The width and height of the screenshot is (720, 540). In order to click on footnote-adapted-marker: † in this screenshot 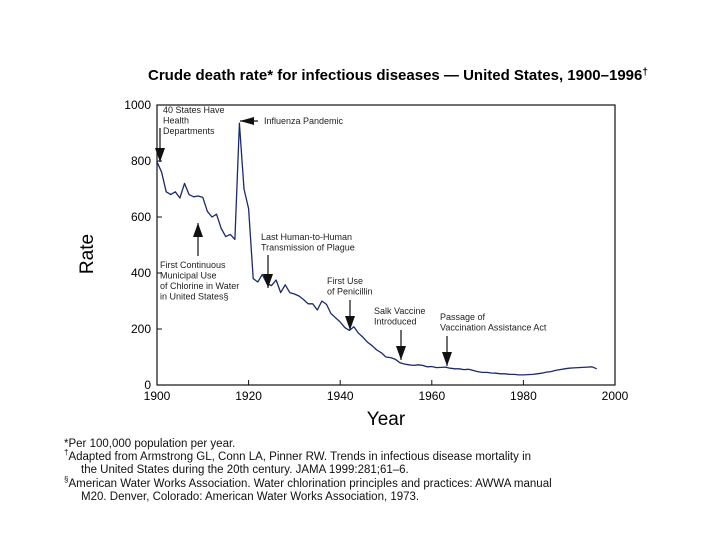, I will do `click(66, 453)`.